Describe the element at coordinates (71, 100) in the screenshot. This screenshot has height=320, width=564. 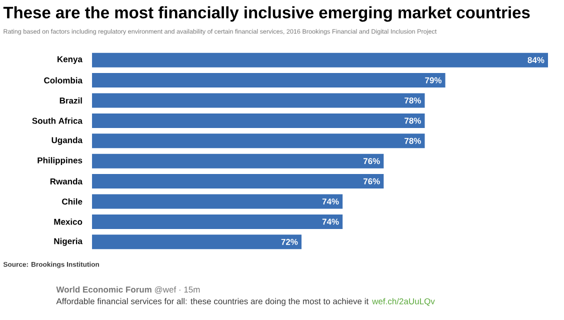
I see `y-tick-label: Brazil` at that location.